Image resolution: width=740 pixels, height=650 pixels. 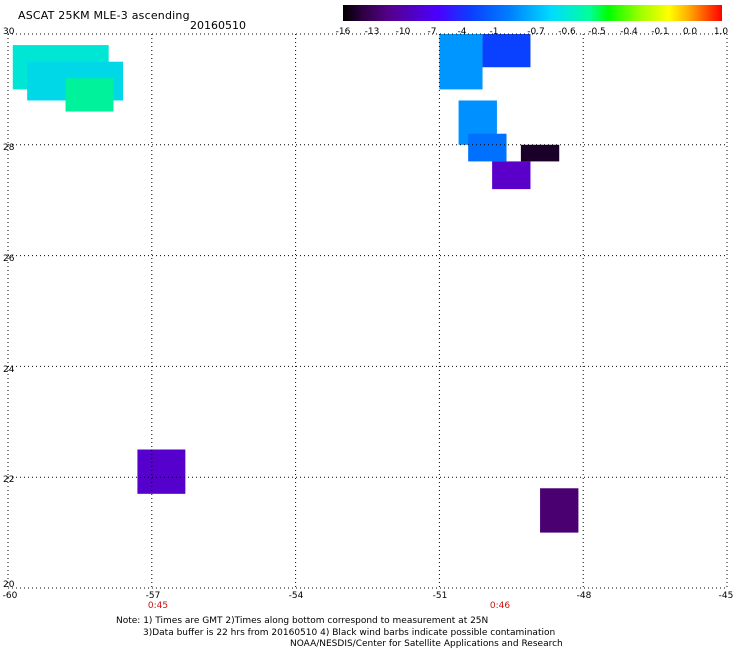 What do you see at coordinates (89, 95) in the screenshot?
I see `swath-nw-lower` at bounding box center [89, 95].